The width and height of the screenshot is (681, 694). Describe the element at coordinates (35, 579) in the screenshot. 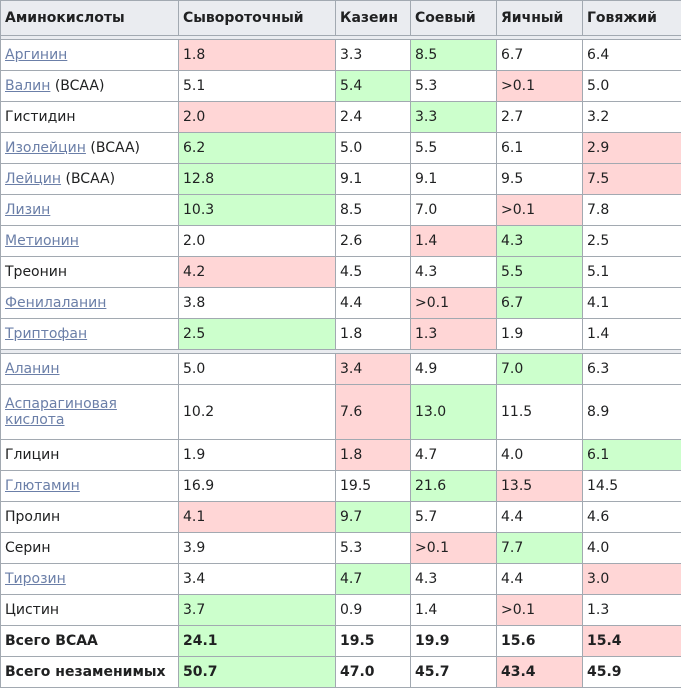

I see `amino-acid-link: Тирозин` at that location.